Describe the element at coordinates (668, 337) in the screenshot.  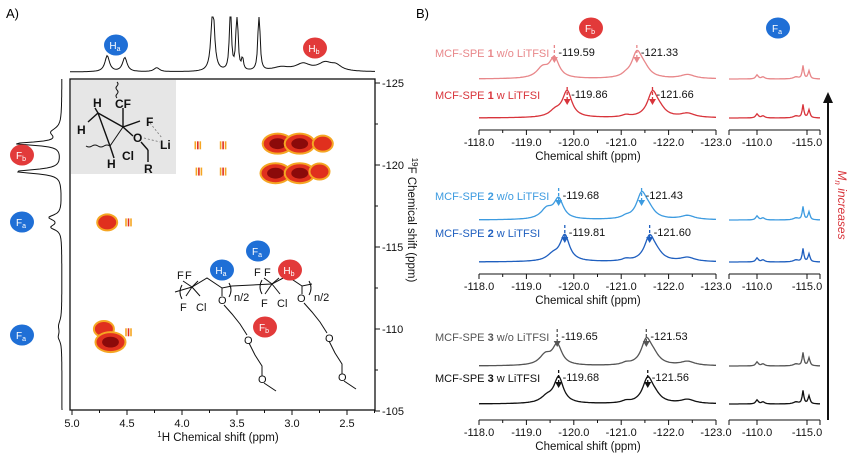
I see `peak-shift-label: -121.53` at that location.